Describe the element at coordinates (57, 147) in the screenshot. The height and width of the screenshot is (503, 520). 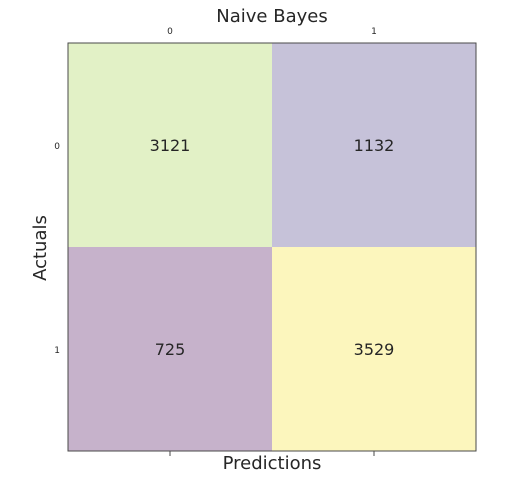
I see `y-tick-label-0: 0` at that location.